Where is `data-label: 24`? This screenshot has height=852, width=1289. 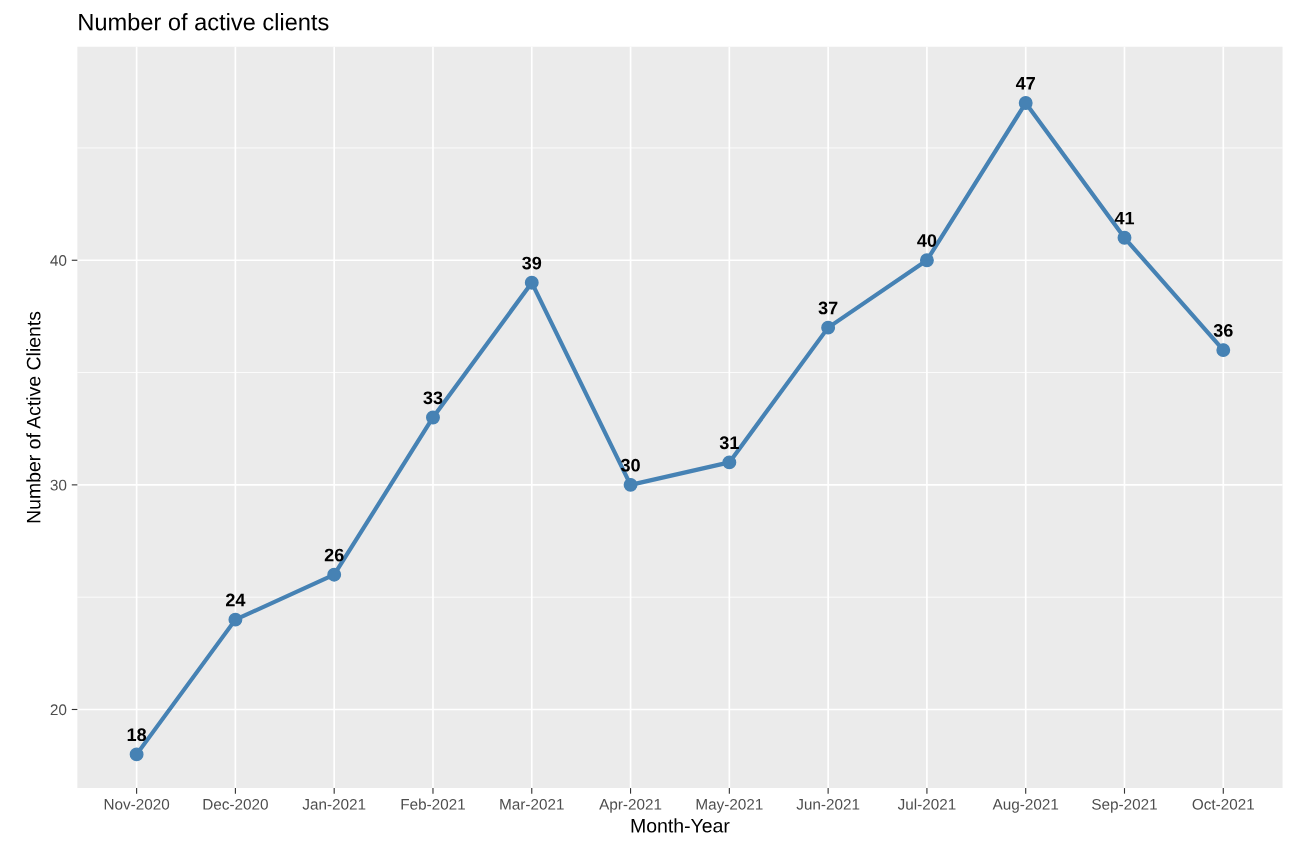 data-label: 24 is located at coordinates (235, 600).